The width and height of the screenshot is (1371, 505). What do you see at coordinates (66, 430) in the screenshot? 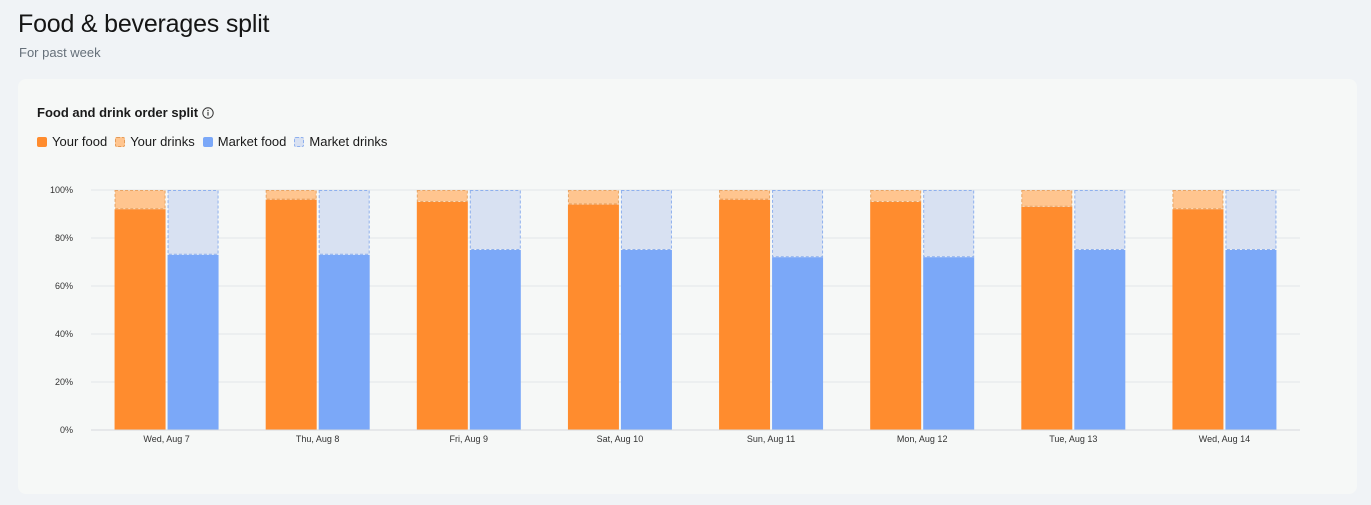
I see `y-tick-label: 0%` at bounding box center [66, 430].